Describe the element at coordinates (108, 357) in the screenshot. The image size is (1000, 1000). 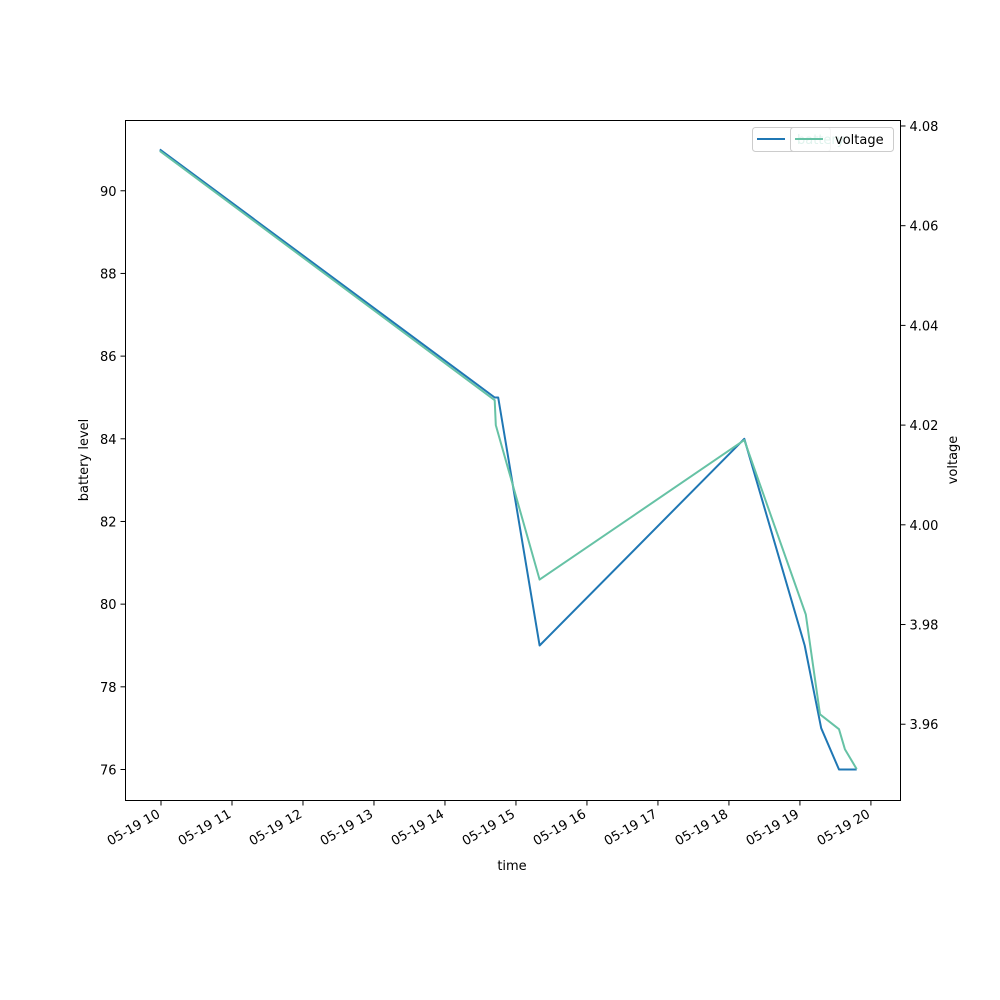
I see `left-y-tick-label: 86` at that location.